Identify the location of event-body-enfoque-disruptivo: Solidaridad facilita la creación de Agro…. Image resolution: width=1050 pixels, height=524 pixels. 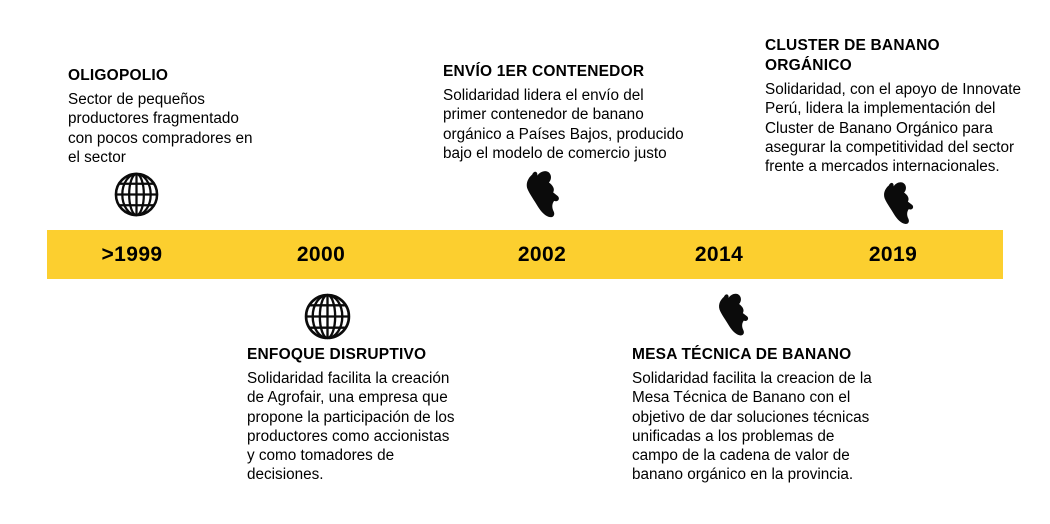
(351, 427).